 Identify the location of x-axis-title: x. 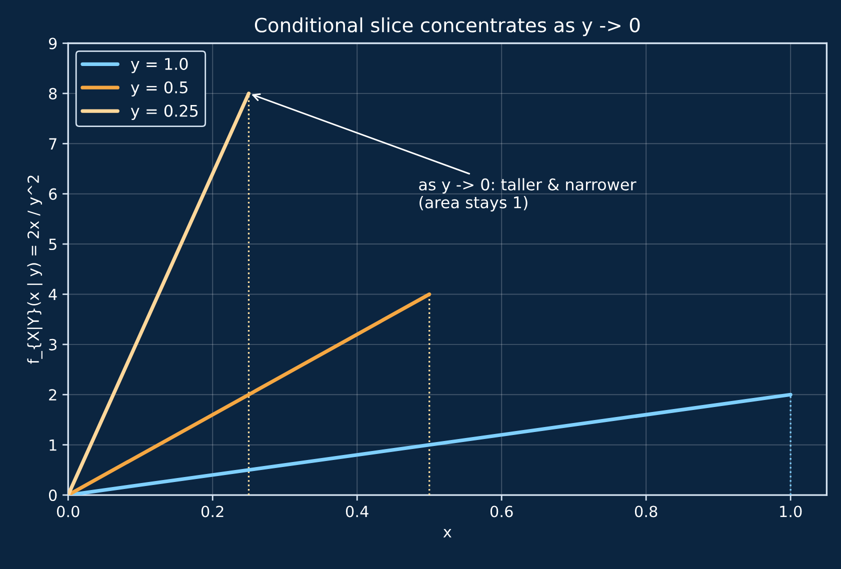
(447, 533).